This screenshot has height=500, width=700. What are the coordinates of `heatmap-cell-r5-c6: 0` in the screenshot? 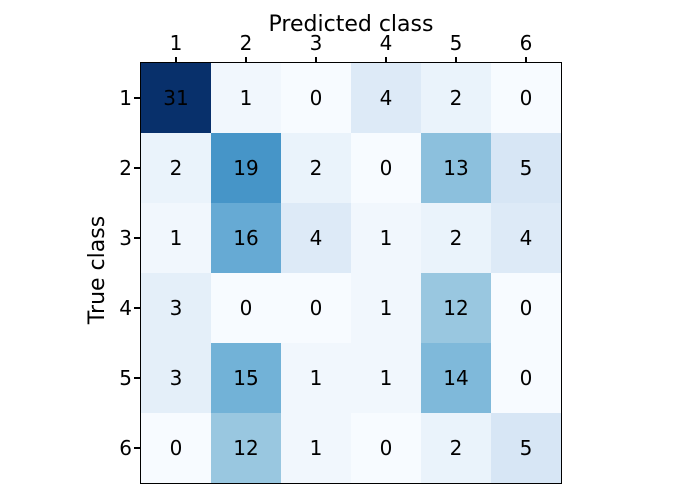 It's located at (526, 378).